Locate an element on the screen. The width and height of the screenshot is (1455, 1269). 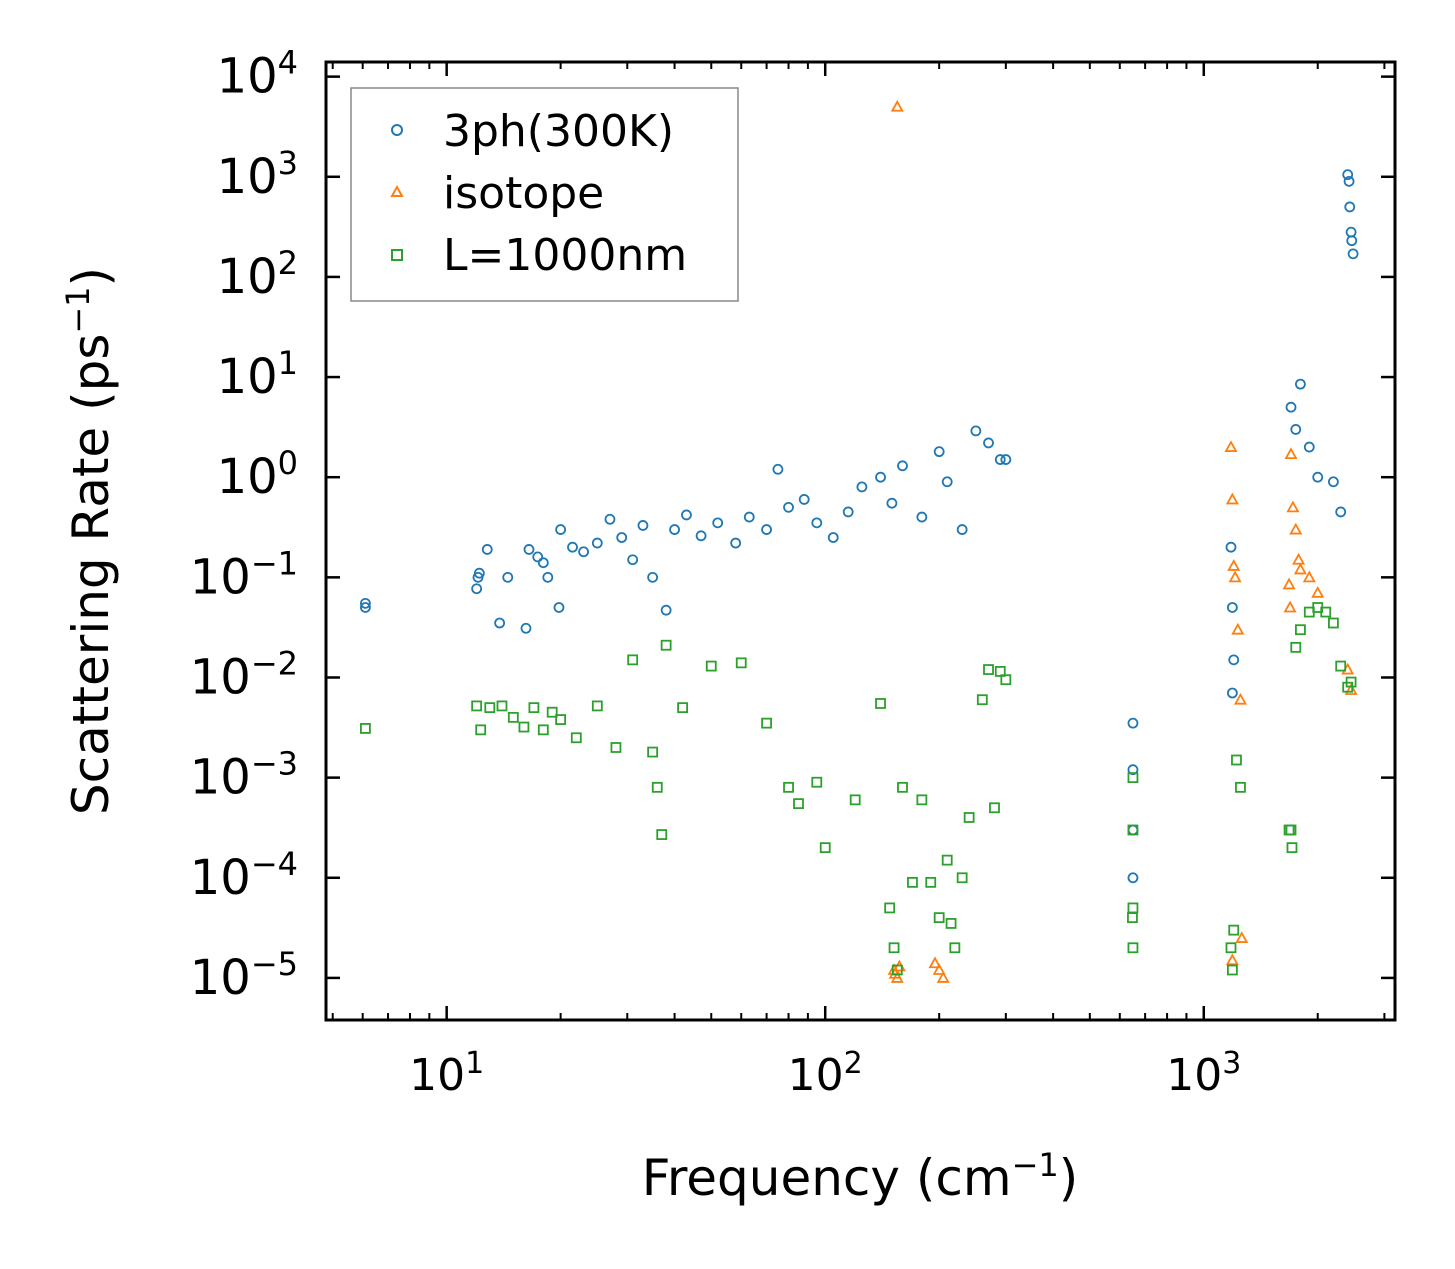
legend-frame is located at coordinates (544, 194).